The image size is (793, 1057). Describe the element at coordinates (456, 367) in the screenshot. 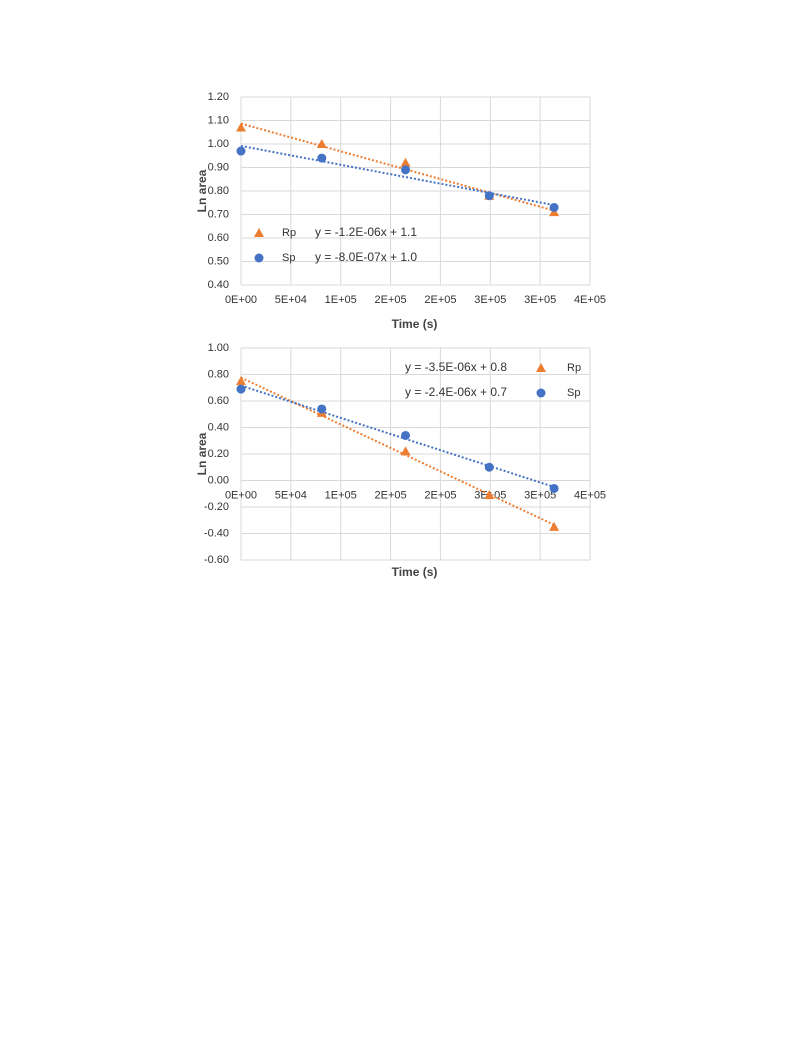

I see `trendline-label: y = -3.5E-06x + 0.8` at that location.